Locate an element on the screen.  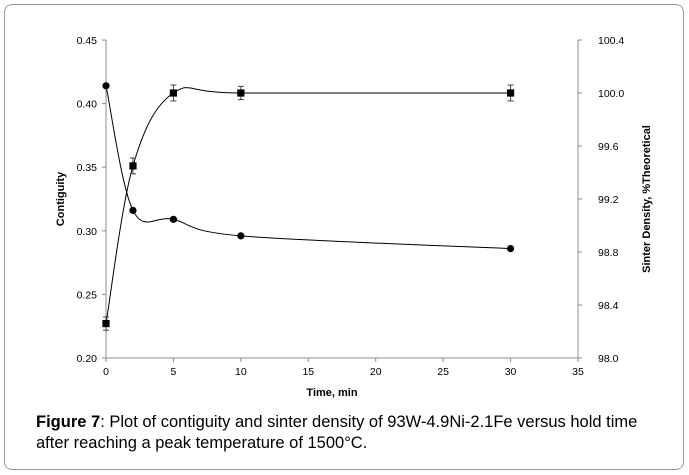
y-left-tick-label: 0.30 is located at coordinates (87, 232).